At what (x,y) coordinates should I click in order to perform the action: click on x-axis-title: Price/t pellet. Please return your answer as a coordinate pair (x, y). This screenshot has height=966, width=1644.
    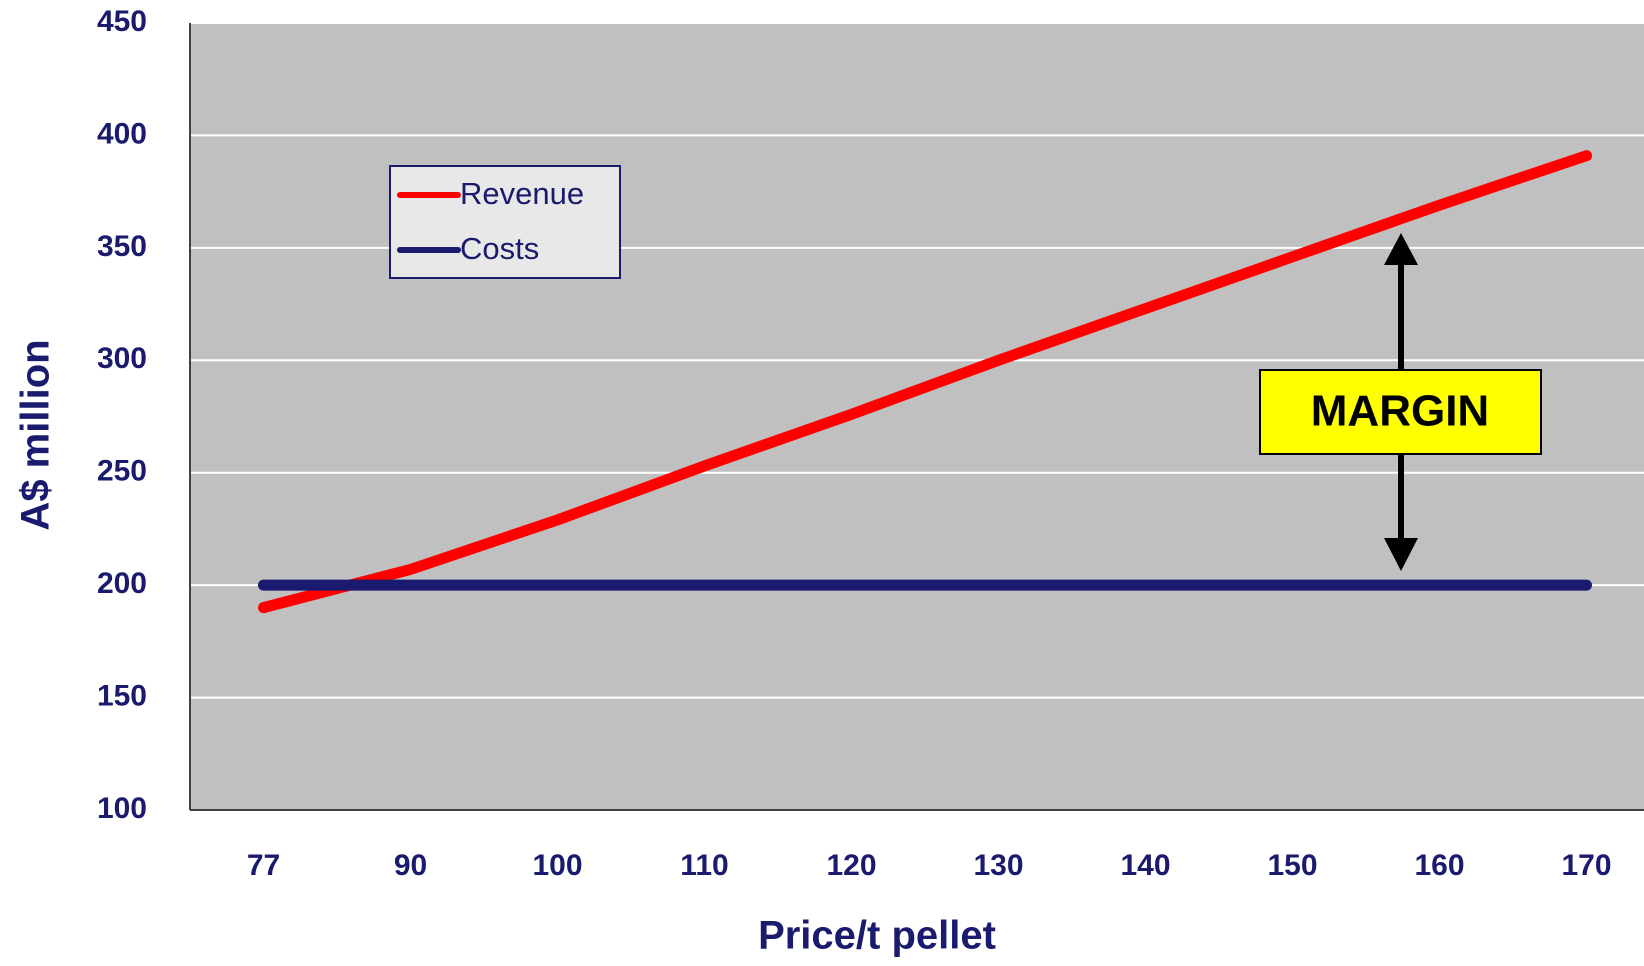
    Looking at the image, I should click on (877, 936).